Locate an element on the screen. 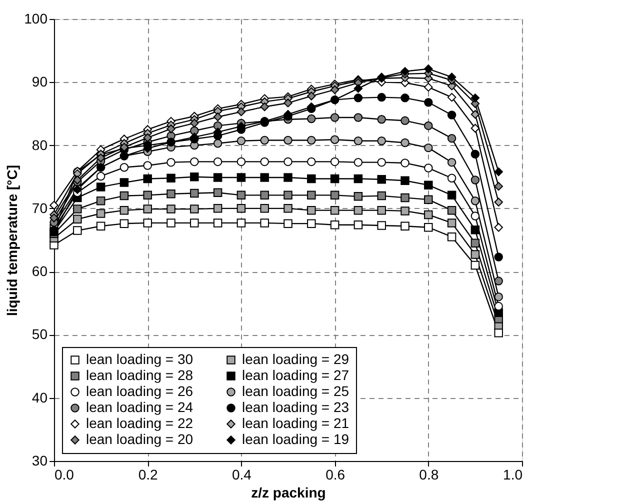 Image resolution: width=624 pixels, height=504 pixels. x-tick-label: 0.6 is located at coordinates (336, 474).